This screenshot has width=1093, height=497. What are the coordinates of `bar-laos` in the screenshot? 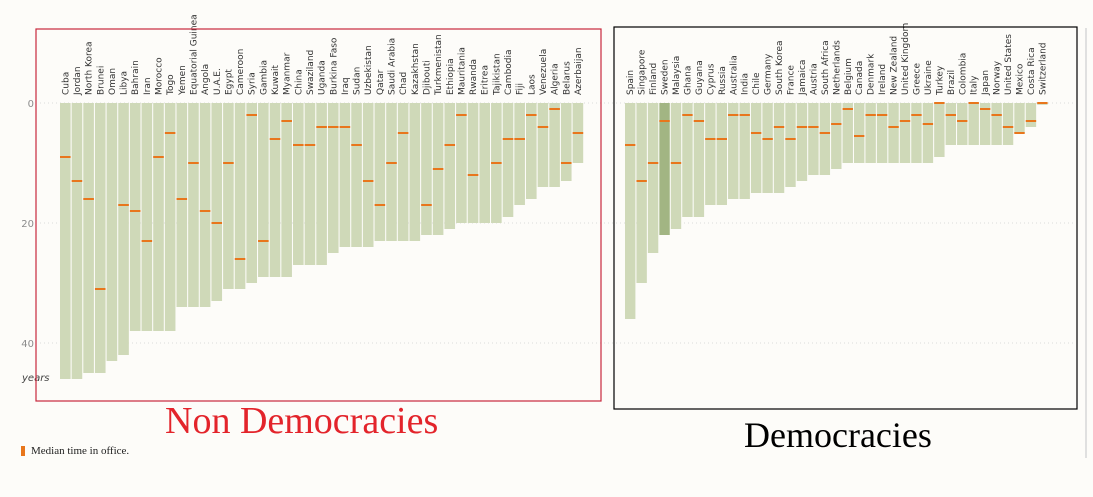 It's located at (531, 151).